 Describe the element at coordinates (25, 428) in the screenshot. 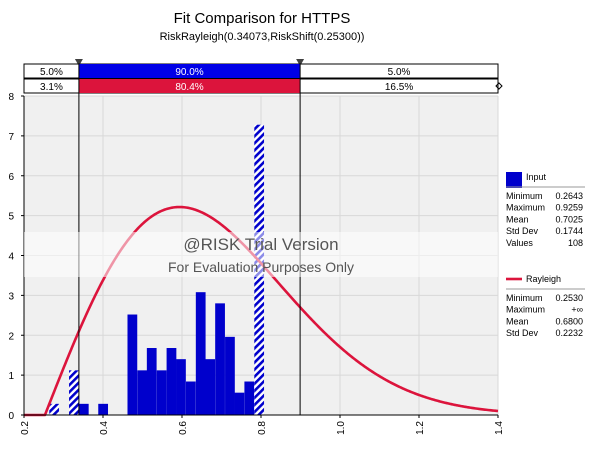

I see `x-tick-label: 0.2` at that location.